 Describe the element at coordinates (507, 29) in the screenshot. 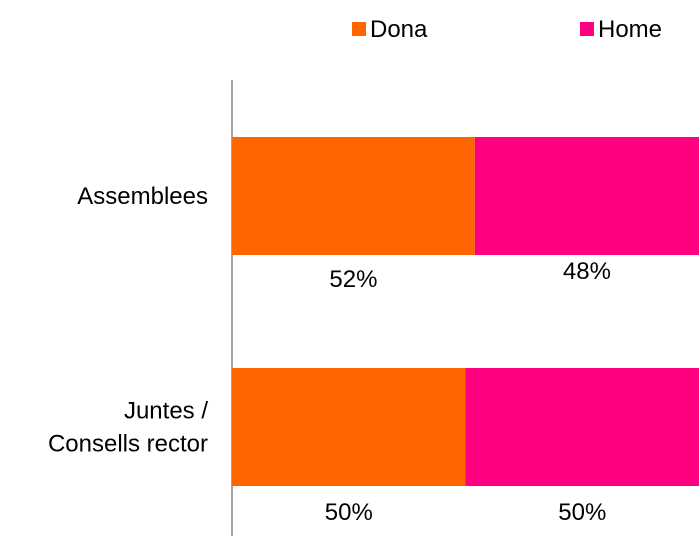

I see `legend: Dona Home` at that location.